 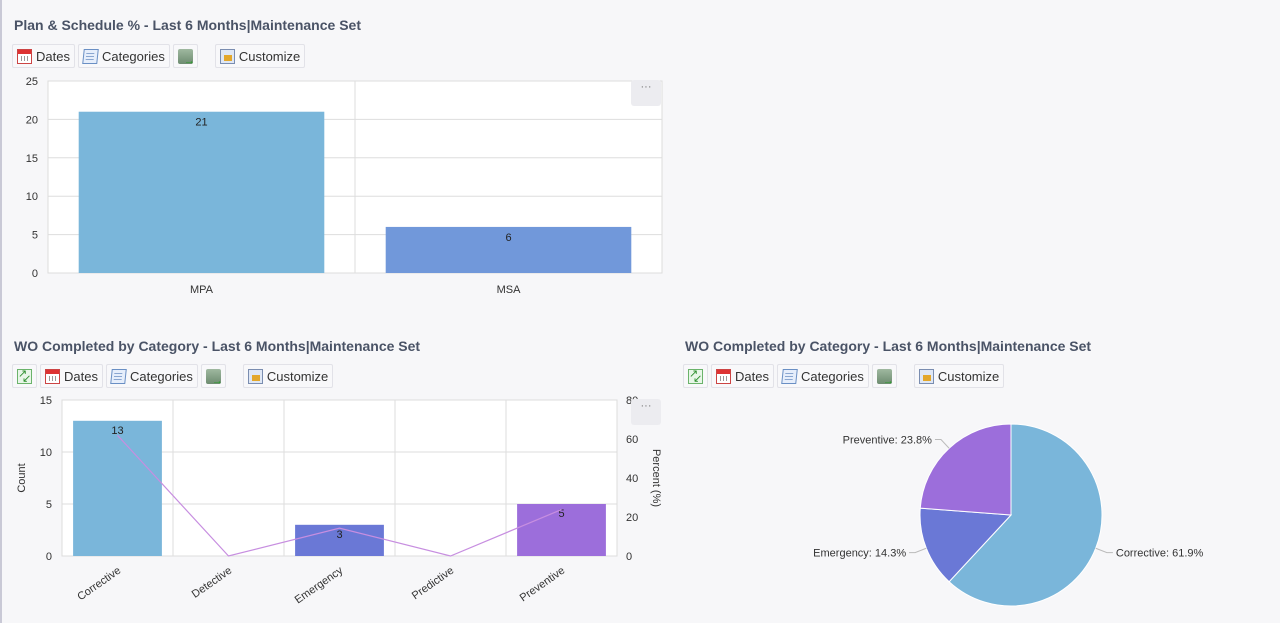 What do you see at coordinates (508, 249) in the screenshot?
I see `bar-msa` at bounding box center [508, 249].